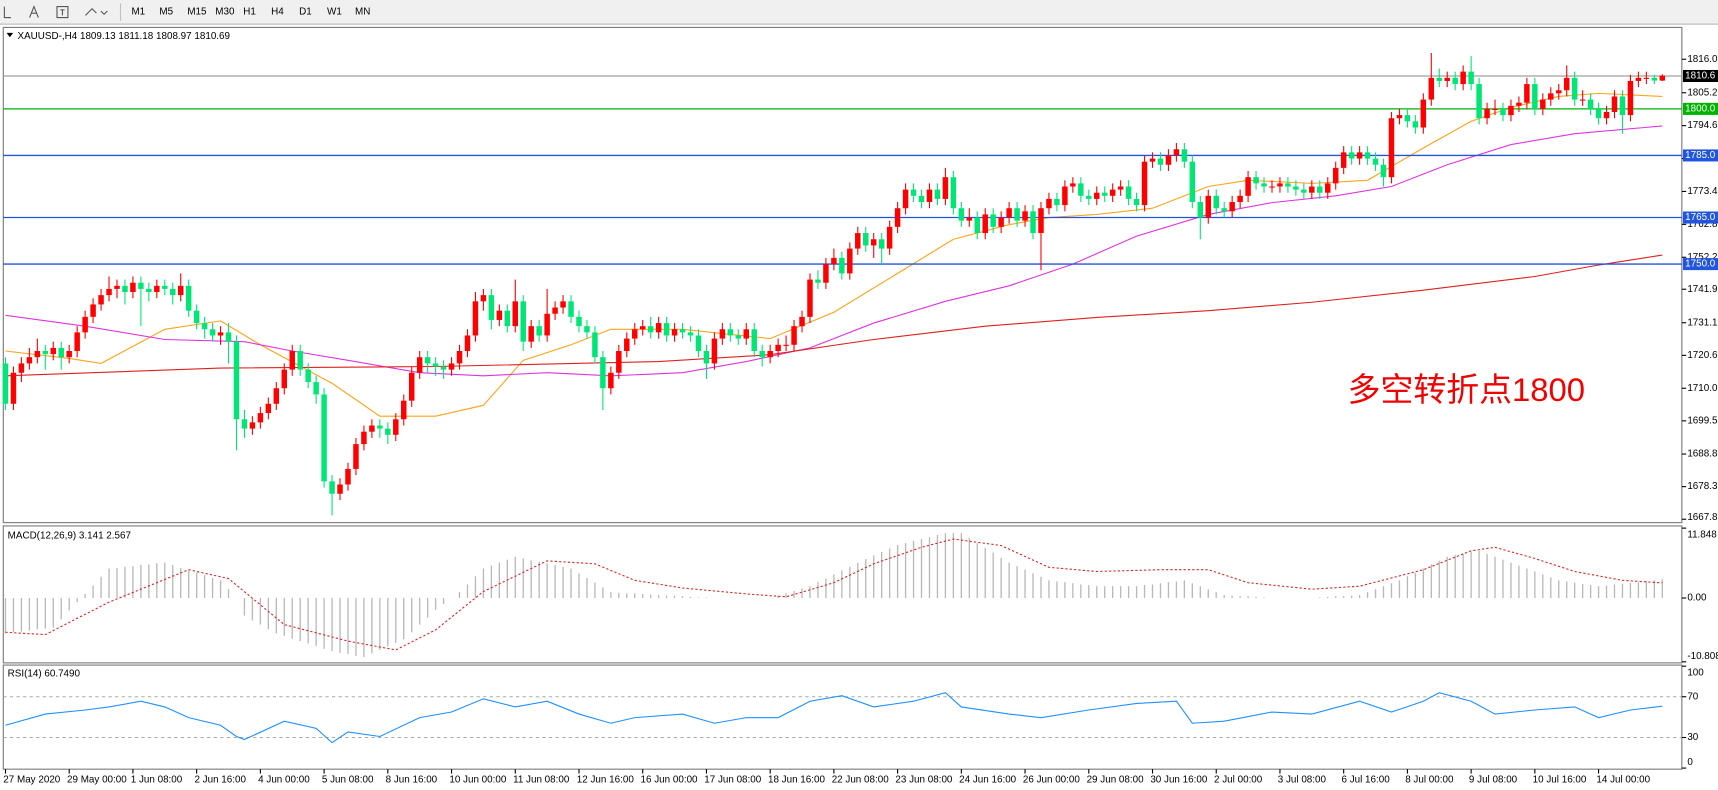 Image resolution: width=1718 pixels, height=790 pixels. I want to click on rsi-panel, so click(842, 717).